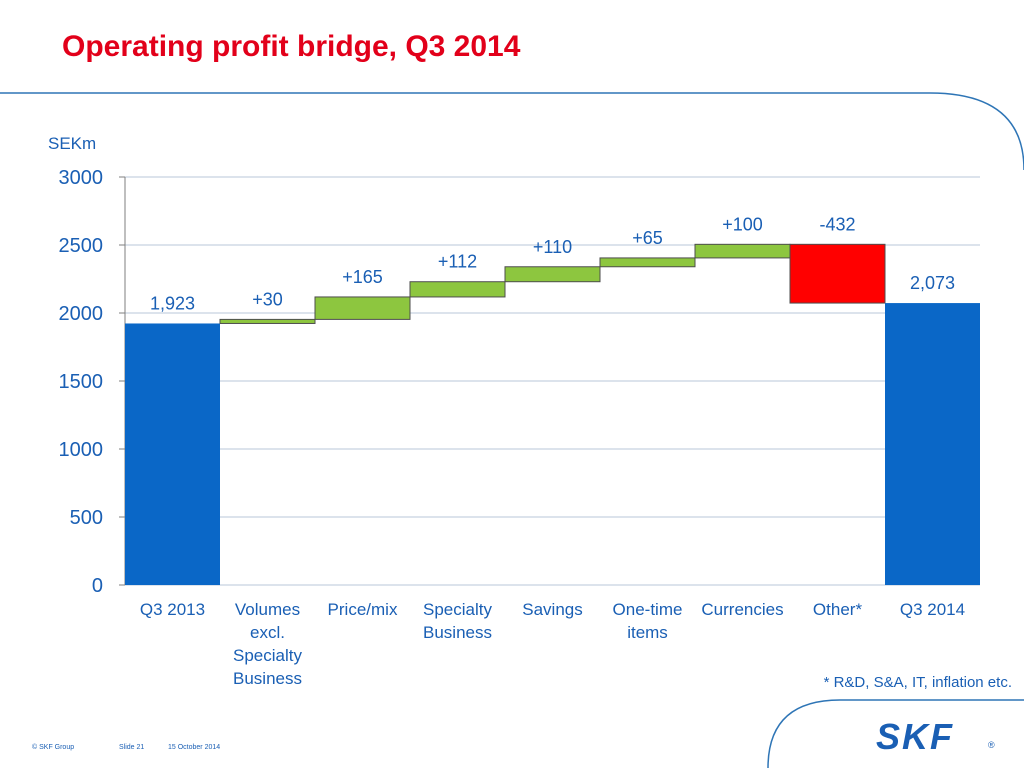  What do you see at coordinates (742, 609) in the screenshot?
I see `x-category-label: Currencies` at bounding box center [742, 609].